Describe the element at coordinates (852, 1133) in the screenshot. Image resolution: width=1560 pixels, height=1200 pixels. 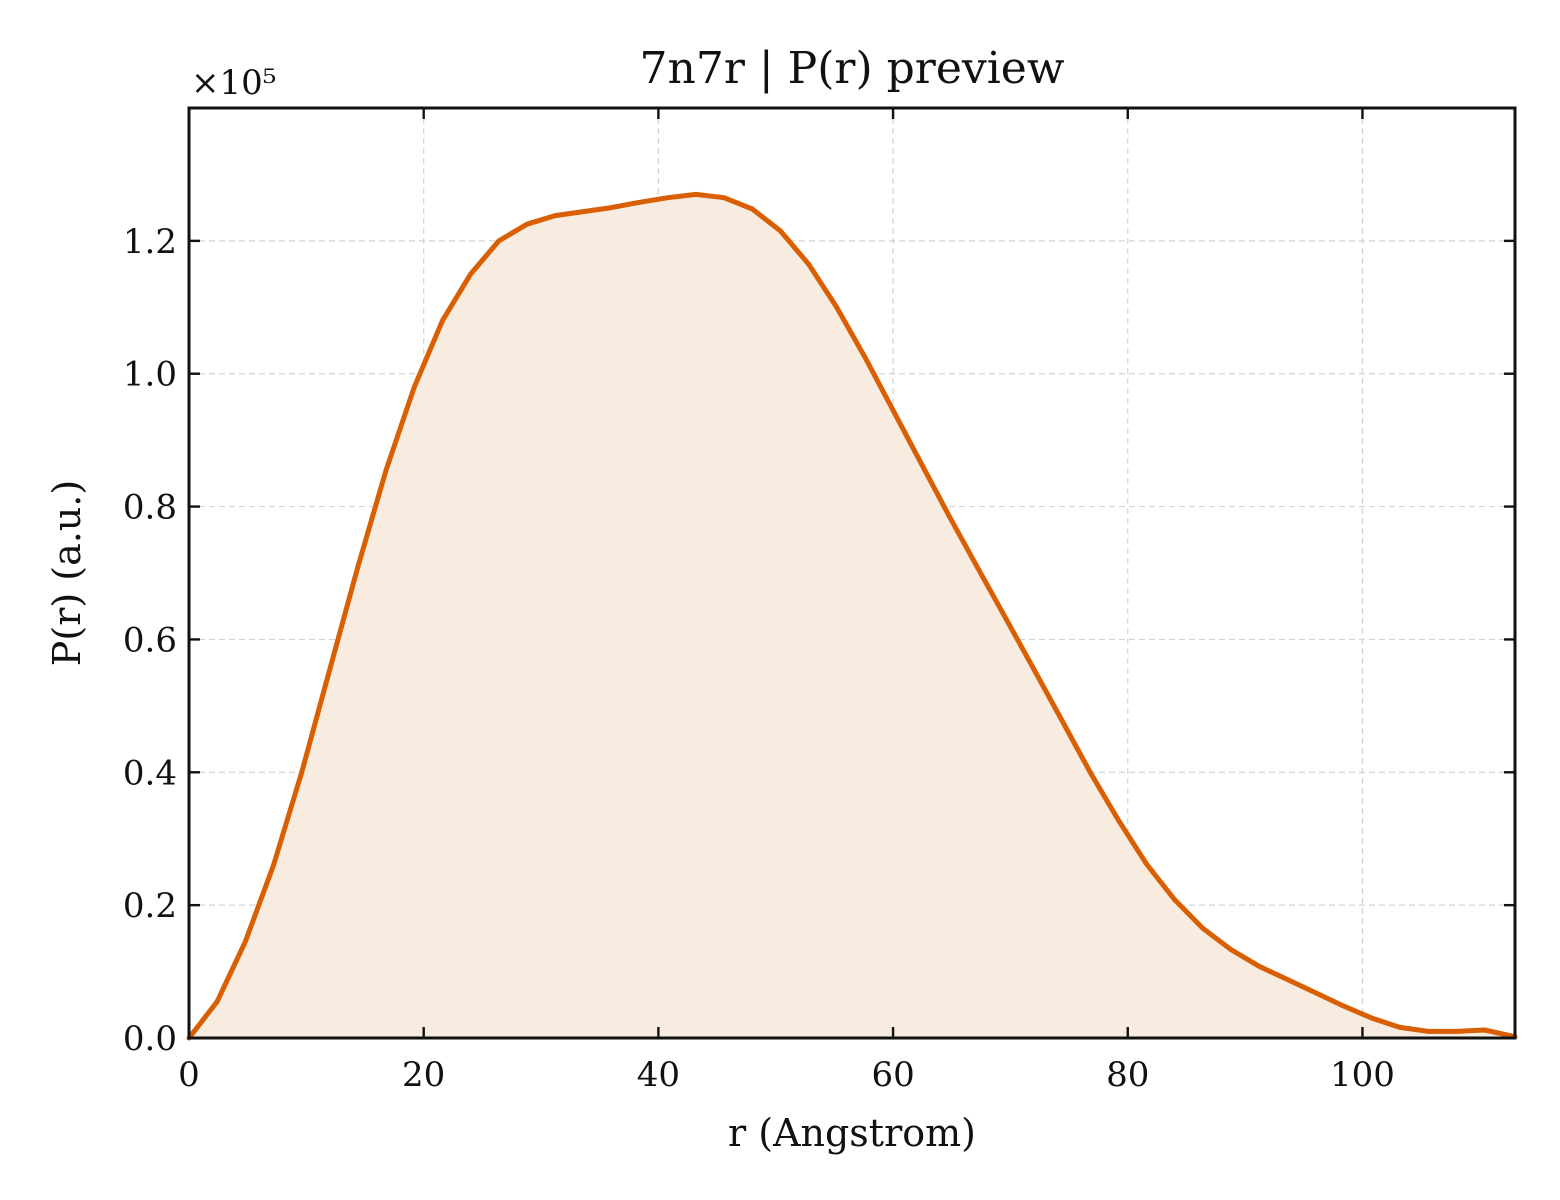
I see `x-axis-label: r (Angstrom)` at that location.